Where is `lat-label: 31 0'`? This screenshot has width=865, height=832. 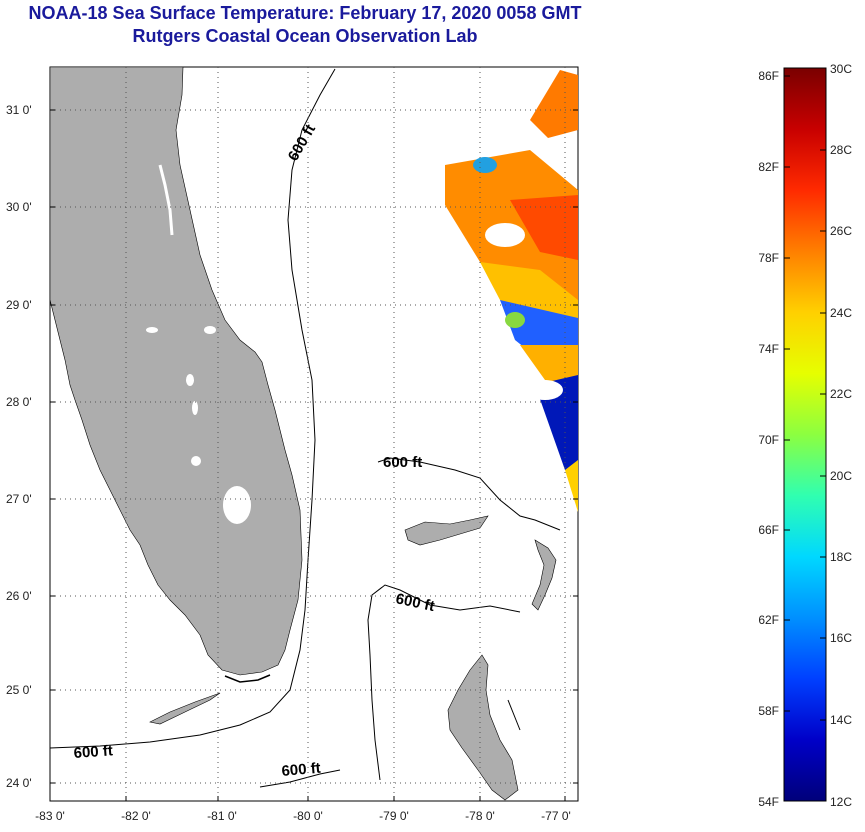 lat-label: 31 0' is located at coordinates (19, 110).